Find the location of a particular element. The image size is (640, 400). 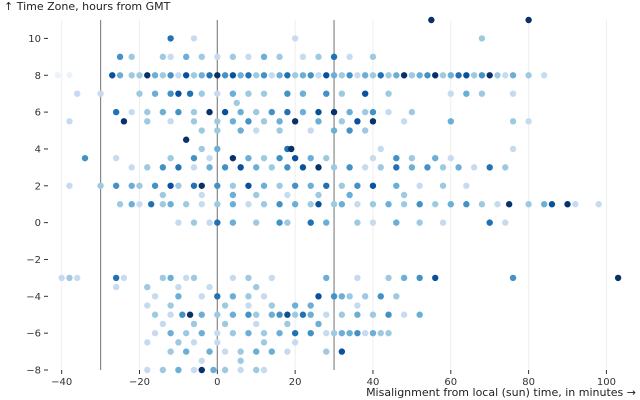

y-tick-label: 10 is located at coordinates (34, 39).